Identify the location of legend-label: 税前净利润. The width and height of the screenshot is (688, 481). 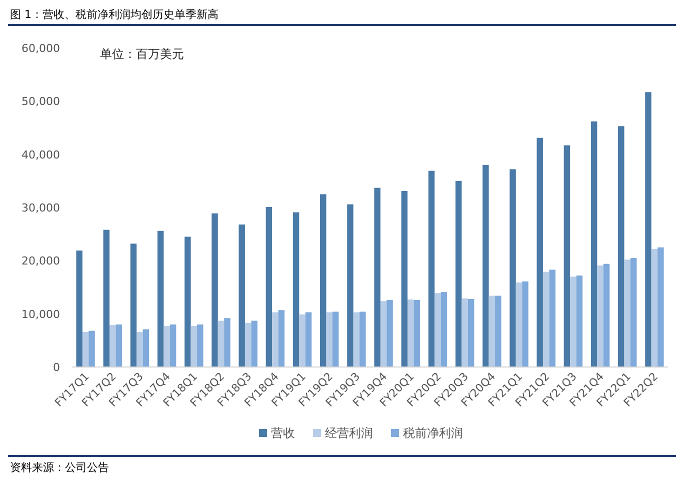
(433, 433).